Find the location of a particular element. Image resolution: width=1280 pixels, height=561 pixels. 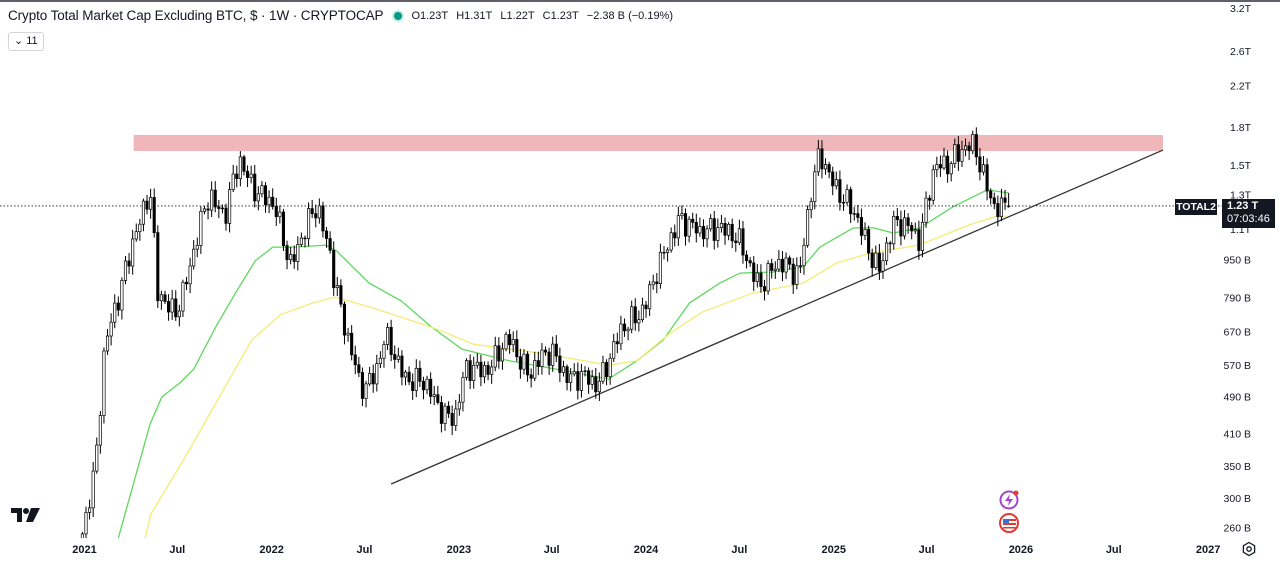

indicators-toggle-button: ⌄ 11 is located at coordinates (26, 41).